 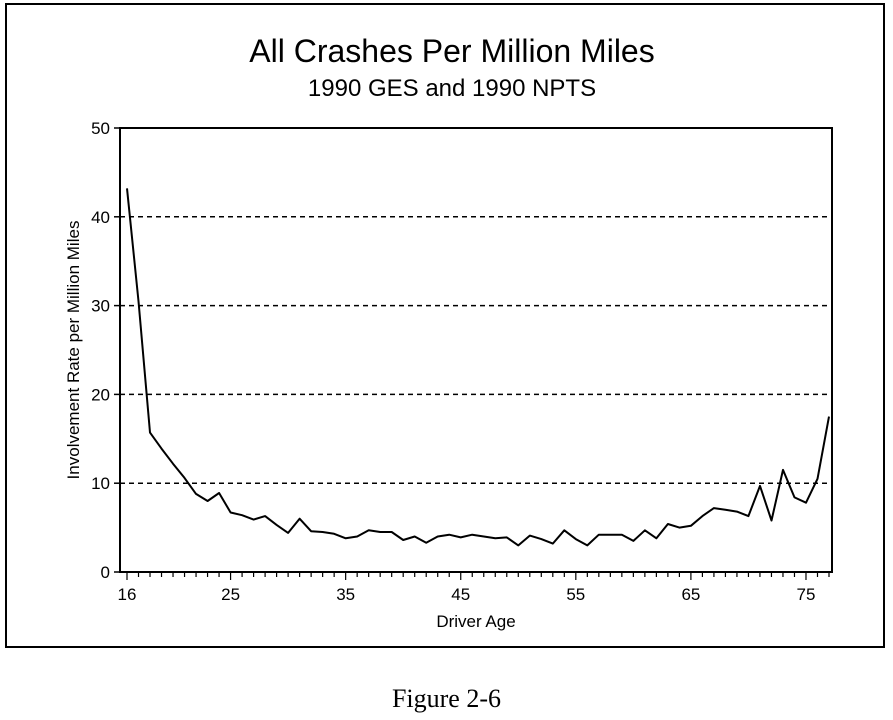 I want to click on x-tick-label: 45, so click(x=460, y=594).